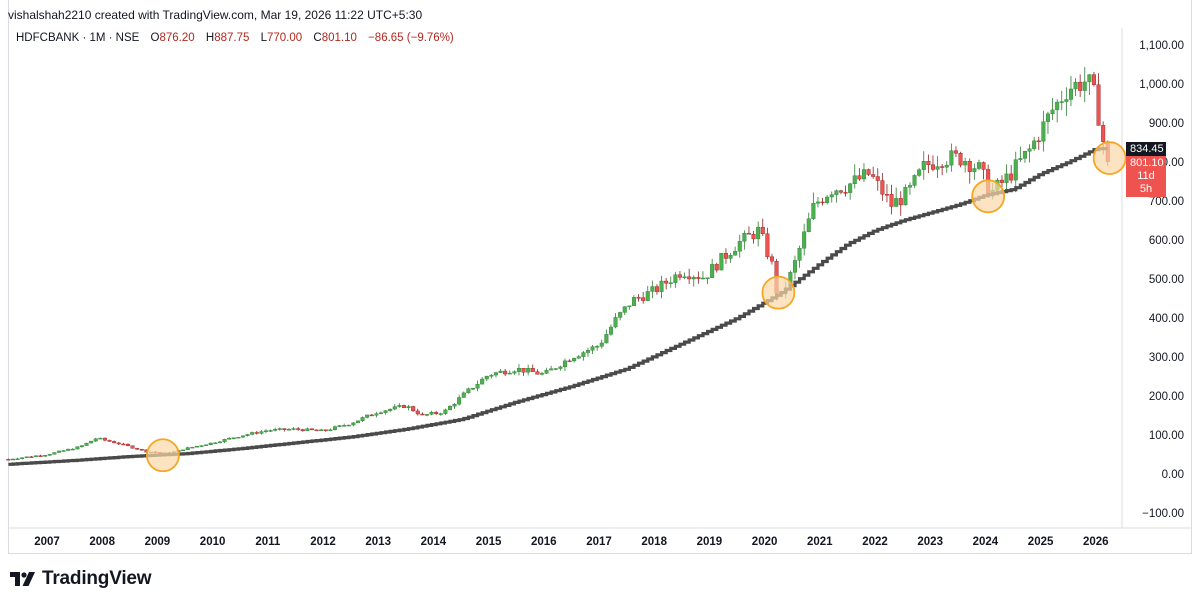 The image size is (1200, 606). What do you see at coordinates (22, 579) in the screenshot?
I see `tradingview-logo-icon` at bounding box center [22, 579].